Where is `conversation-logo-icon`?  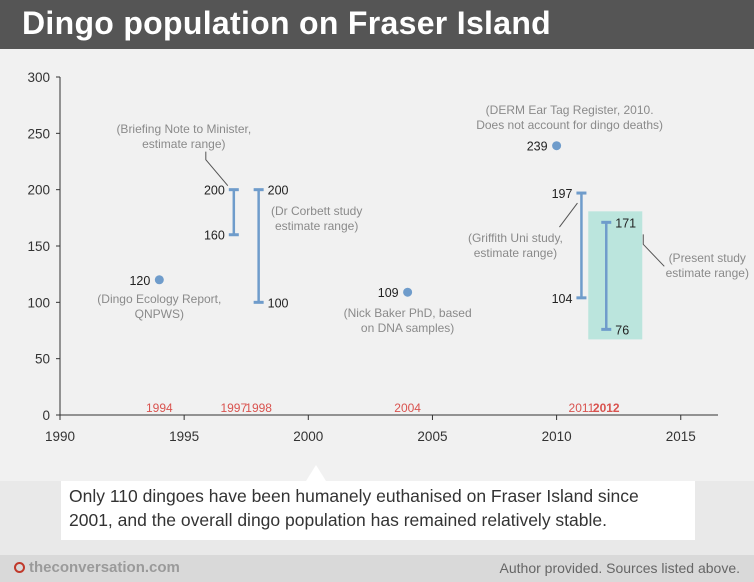 conversation-logo-icon is located at coordinates (19, 567).